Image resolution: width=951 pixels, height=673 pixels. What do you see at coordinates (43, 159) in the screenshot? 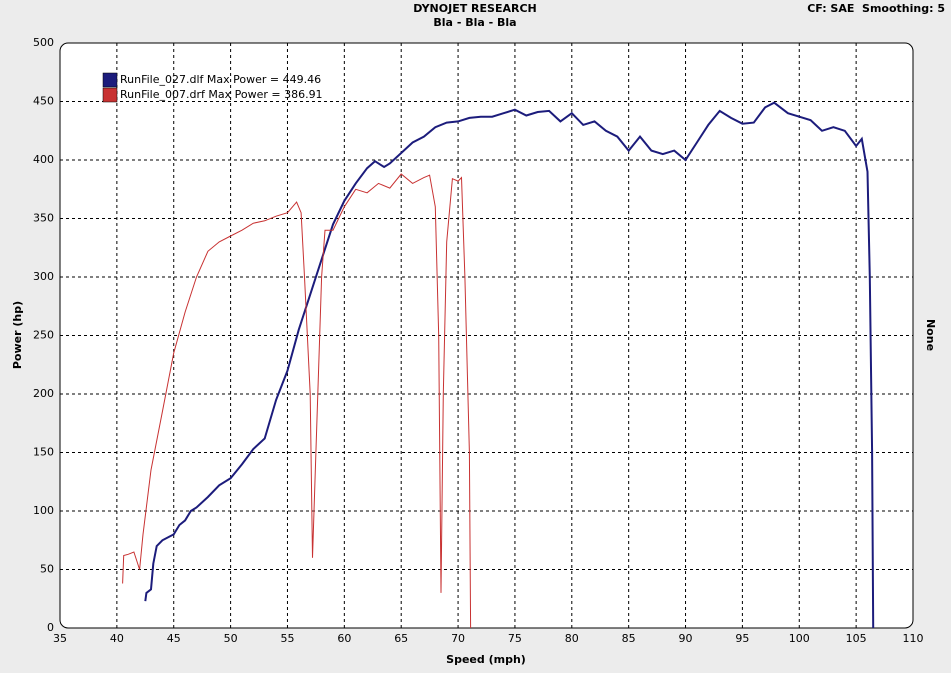
I see `y-tick-label: 400` at bounding box center [43, 159].